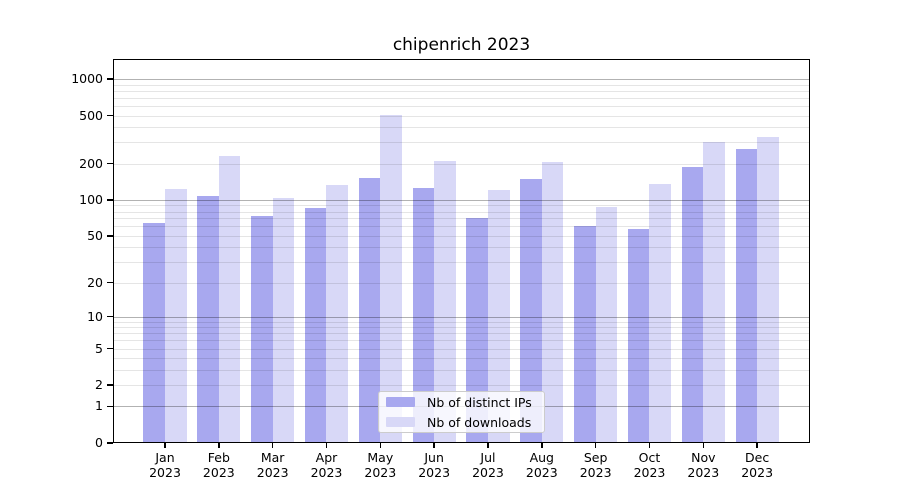 The height and width of the screenshot is (500, 900). I want to click on x-tick-label-line: Sep, so click(595, 457).